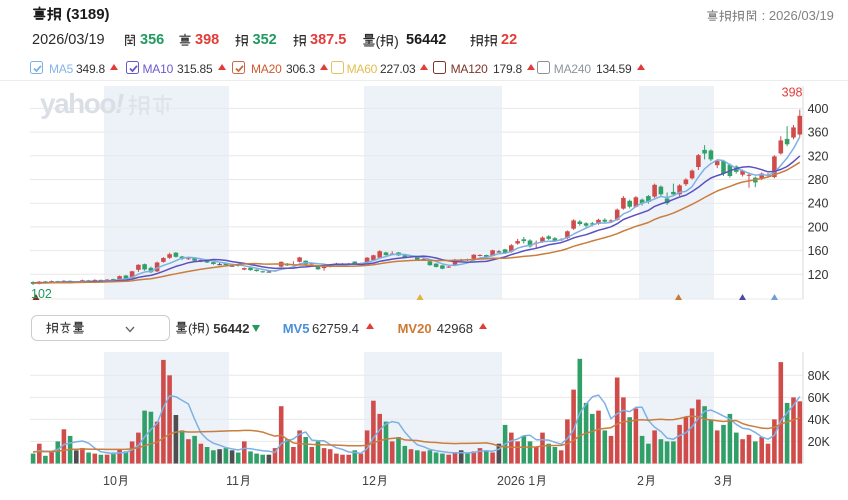  I want to click on svg-text: 200, so click(818, 227).